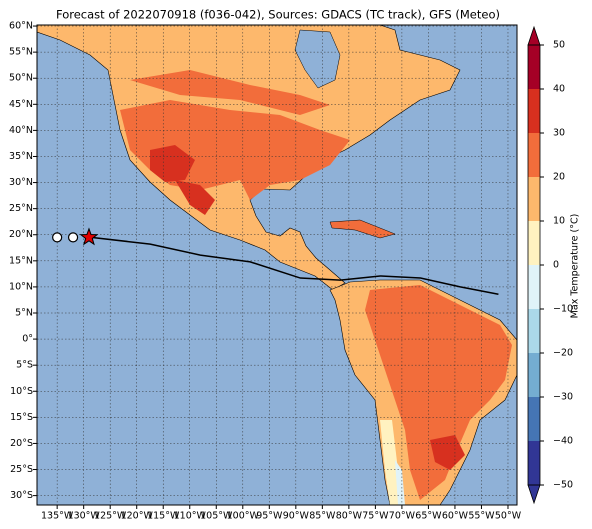 This screenshot has height=529, width=592. Describe the element at coordinates (559, 133) in the screenshot. I see `colorbar-tick-label: 30` at that location.